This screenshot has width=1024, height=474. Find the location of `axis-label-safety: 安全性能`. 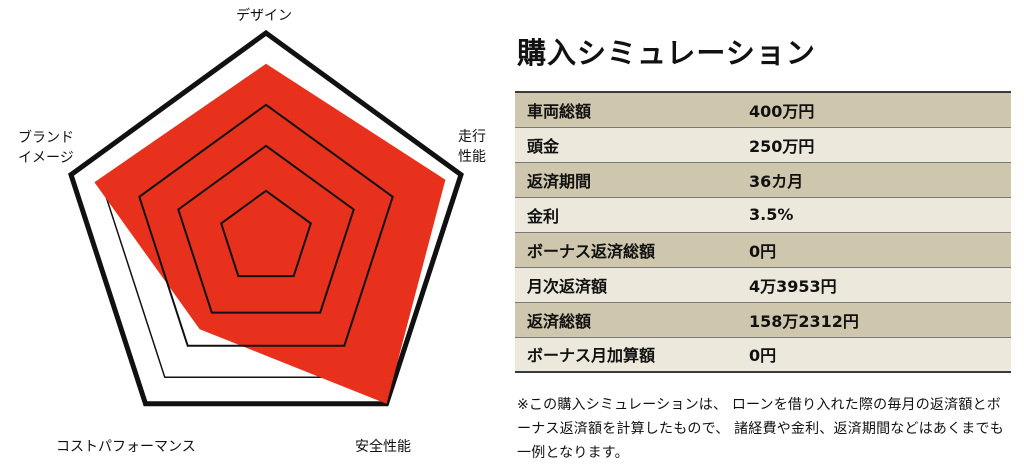

axis-label-safety: 安全性能 is located at coordinates (383, 447).